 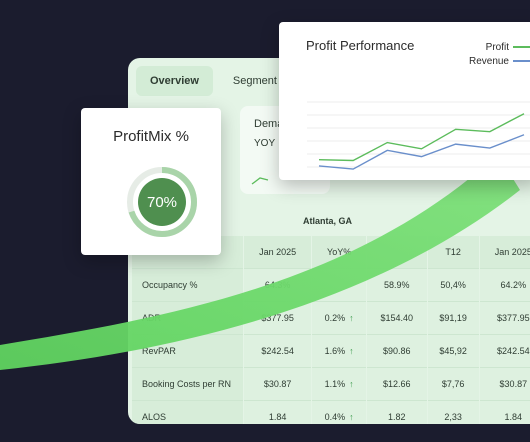 I want to click on line-chart, so click(x=418, y=135).